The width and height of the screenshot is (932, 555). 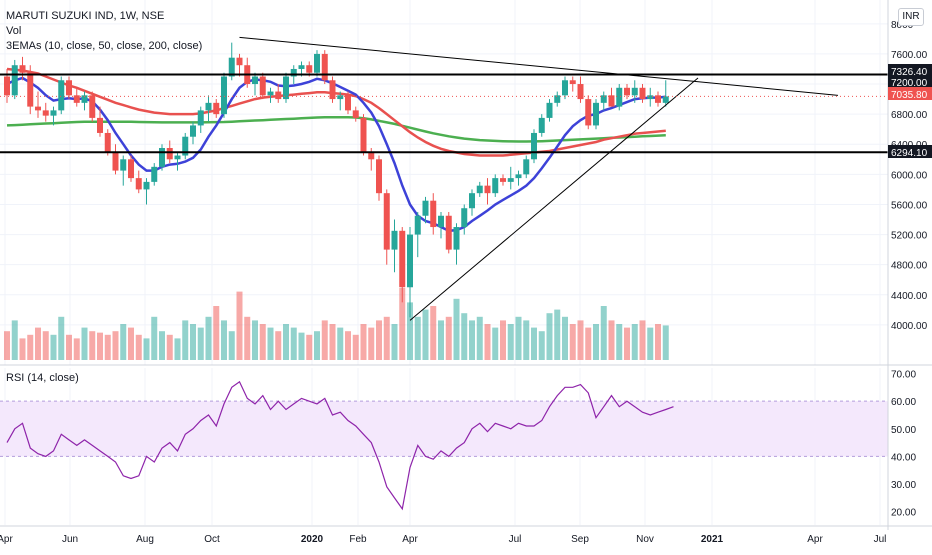 I want to click on time-tick-label: Nov, so click(x=645, y=539).